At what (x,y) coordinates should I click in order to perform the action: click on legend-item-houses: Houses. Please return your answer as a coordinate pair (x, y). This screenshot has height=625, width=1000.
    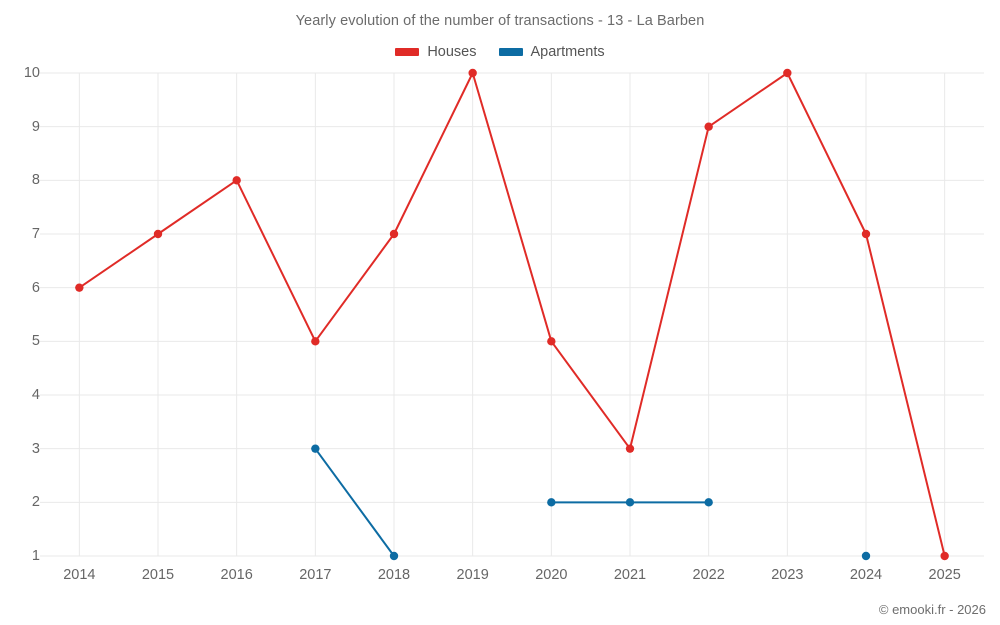
    Looking at the image, I should click on (436, 52).